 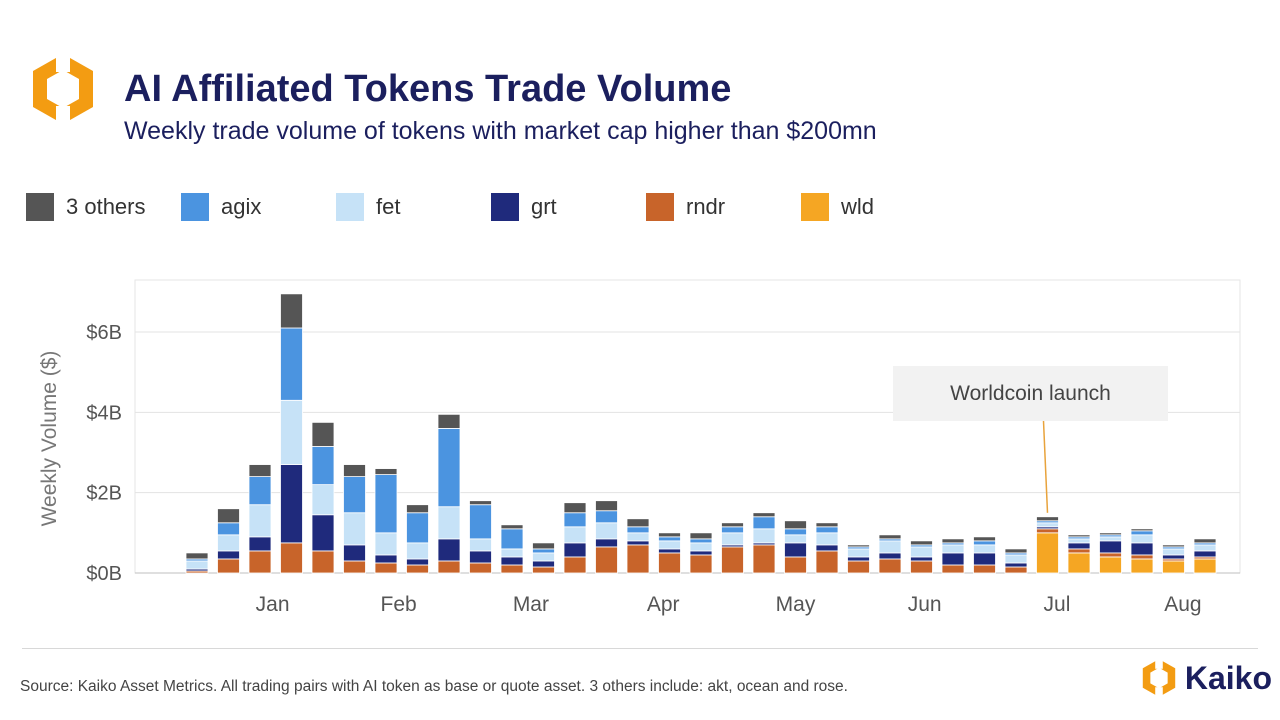 I want to click on x-tick-label: Jan, so click(x=273, y=604).